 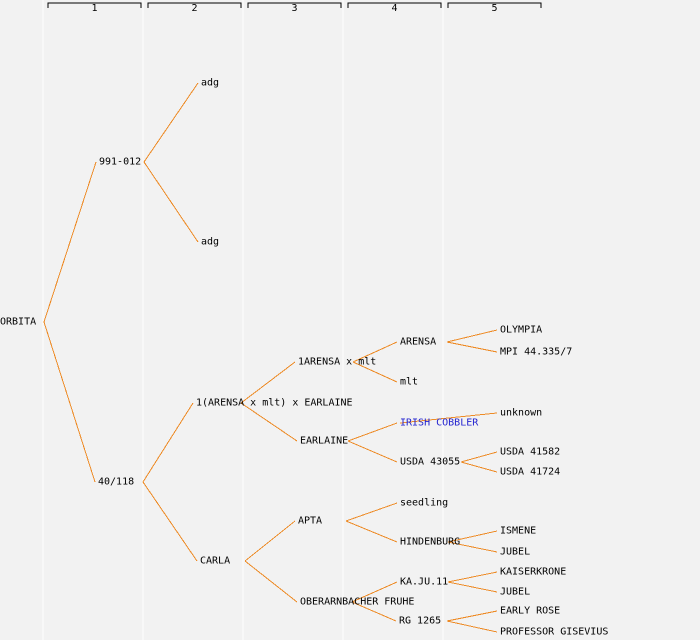 I want to click on generation-column-label-1: 1, so click(x=94, y=8).